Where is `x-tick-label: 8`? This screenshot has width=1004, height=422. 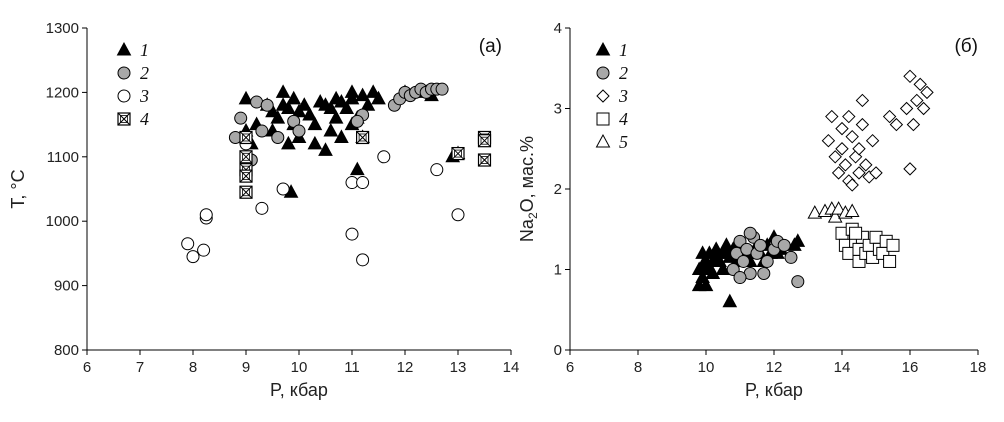
x-tick-label: 8 is located at coordinates (193, 367).